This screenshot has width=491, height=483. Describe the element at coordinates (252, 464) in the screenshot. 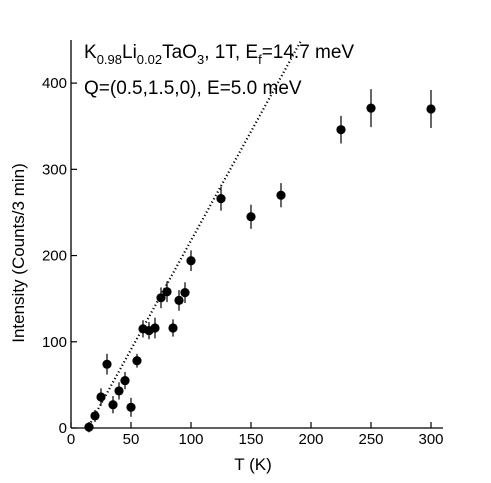

I see `x-axis-label: T (K)` at that location.